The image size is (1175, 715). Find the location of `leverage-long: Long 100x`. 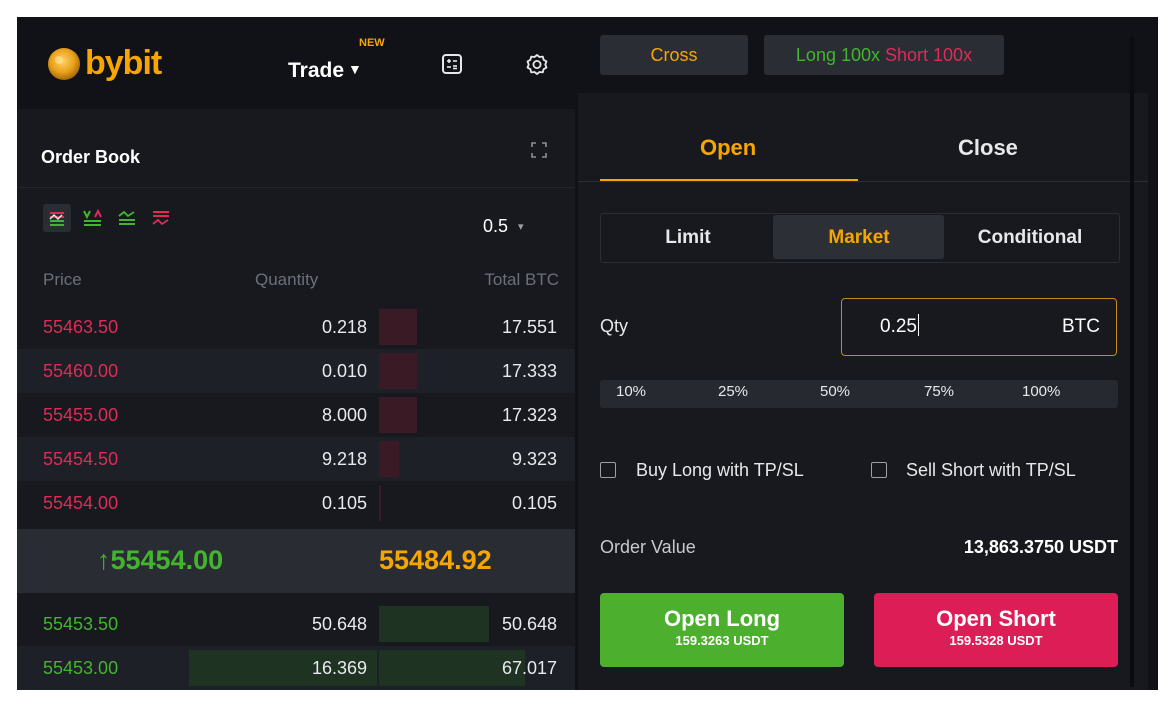

leverage-long: Long 100x is located at coordinates (837, 55).